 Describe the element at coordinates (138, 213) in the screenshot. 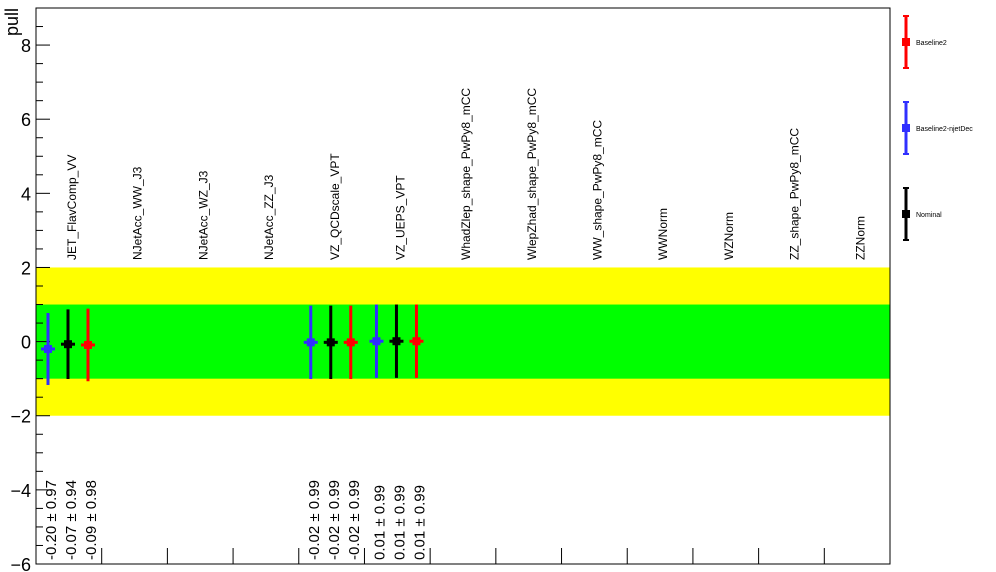

I see `category-label: NJetAcc_WW_J3` at that location.